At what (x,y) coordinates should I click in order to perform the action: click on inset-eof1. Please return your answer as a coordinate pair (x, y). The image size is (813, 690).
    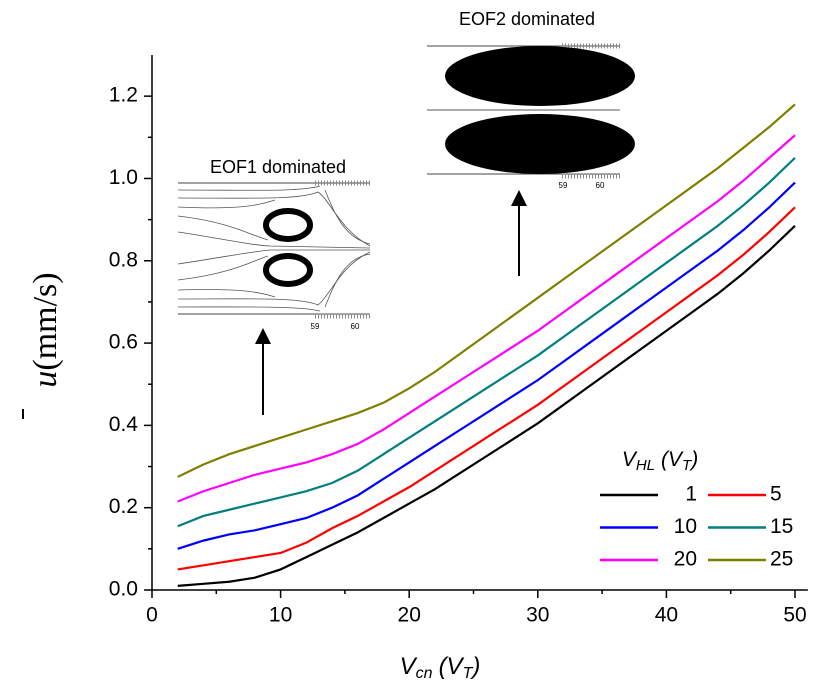
    Looking at the image, I should click on (274, 249).